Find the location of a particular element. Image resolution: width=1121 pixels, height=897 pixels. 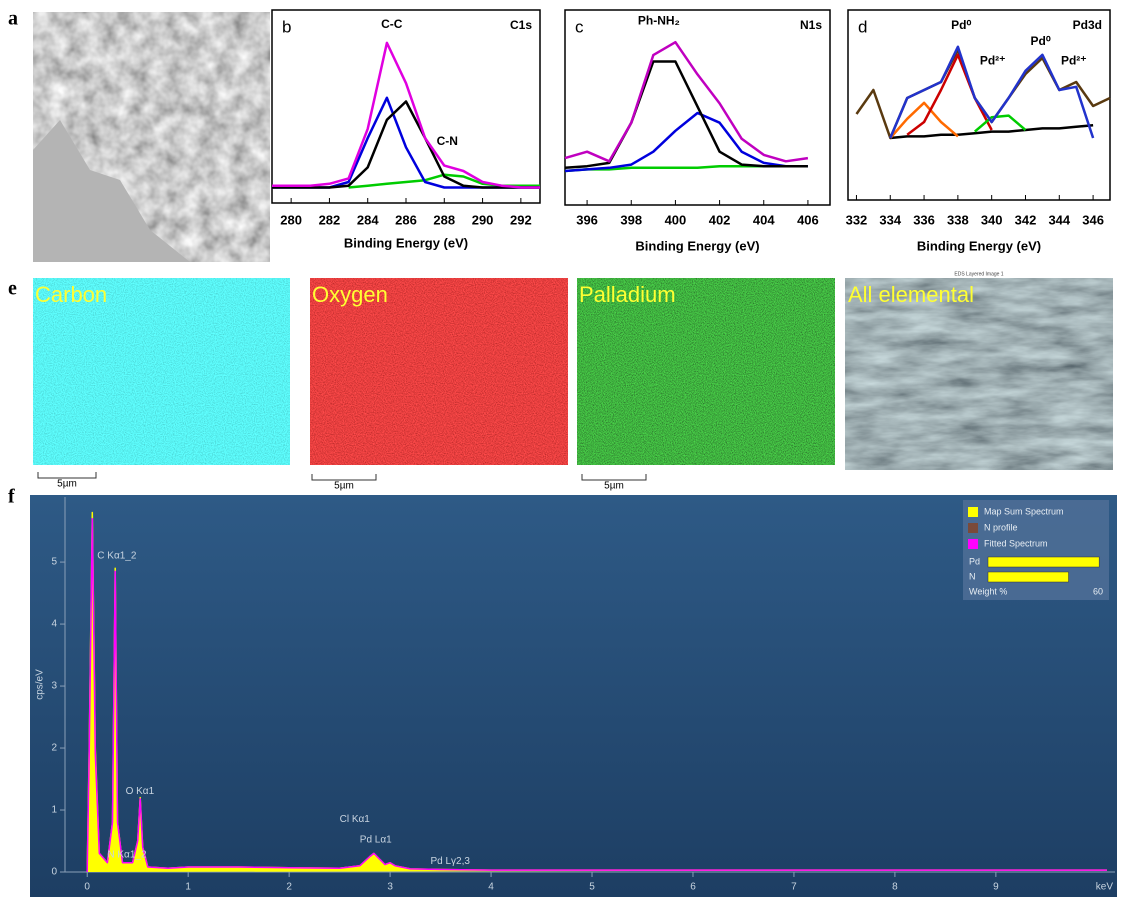

annotation: Pd Lγ2,3 is located at coordinates (450, 861).